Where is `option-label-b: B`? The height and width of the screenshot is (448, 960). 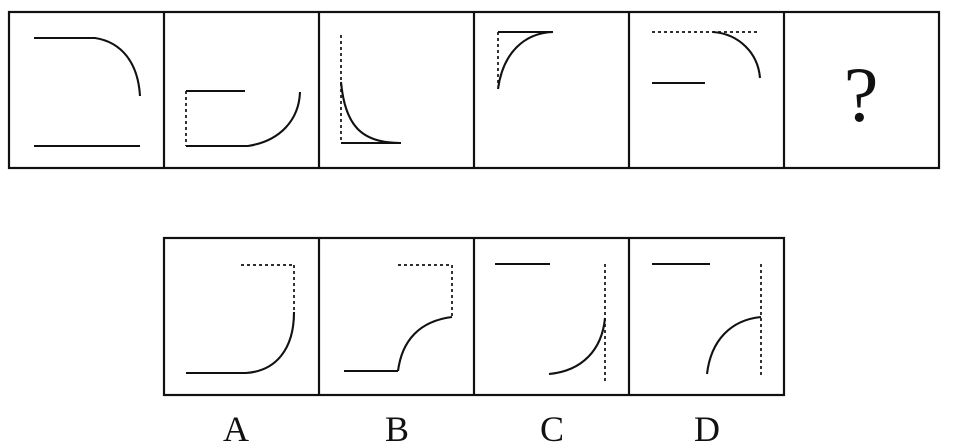 option-label-b: B is located at coordinates (397, 428).